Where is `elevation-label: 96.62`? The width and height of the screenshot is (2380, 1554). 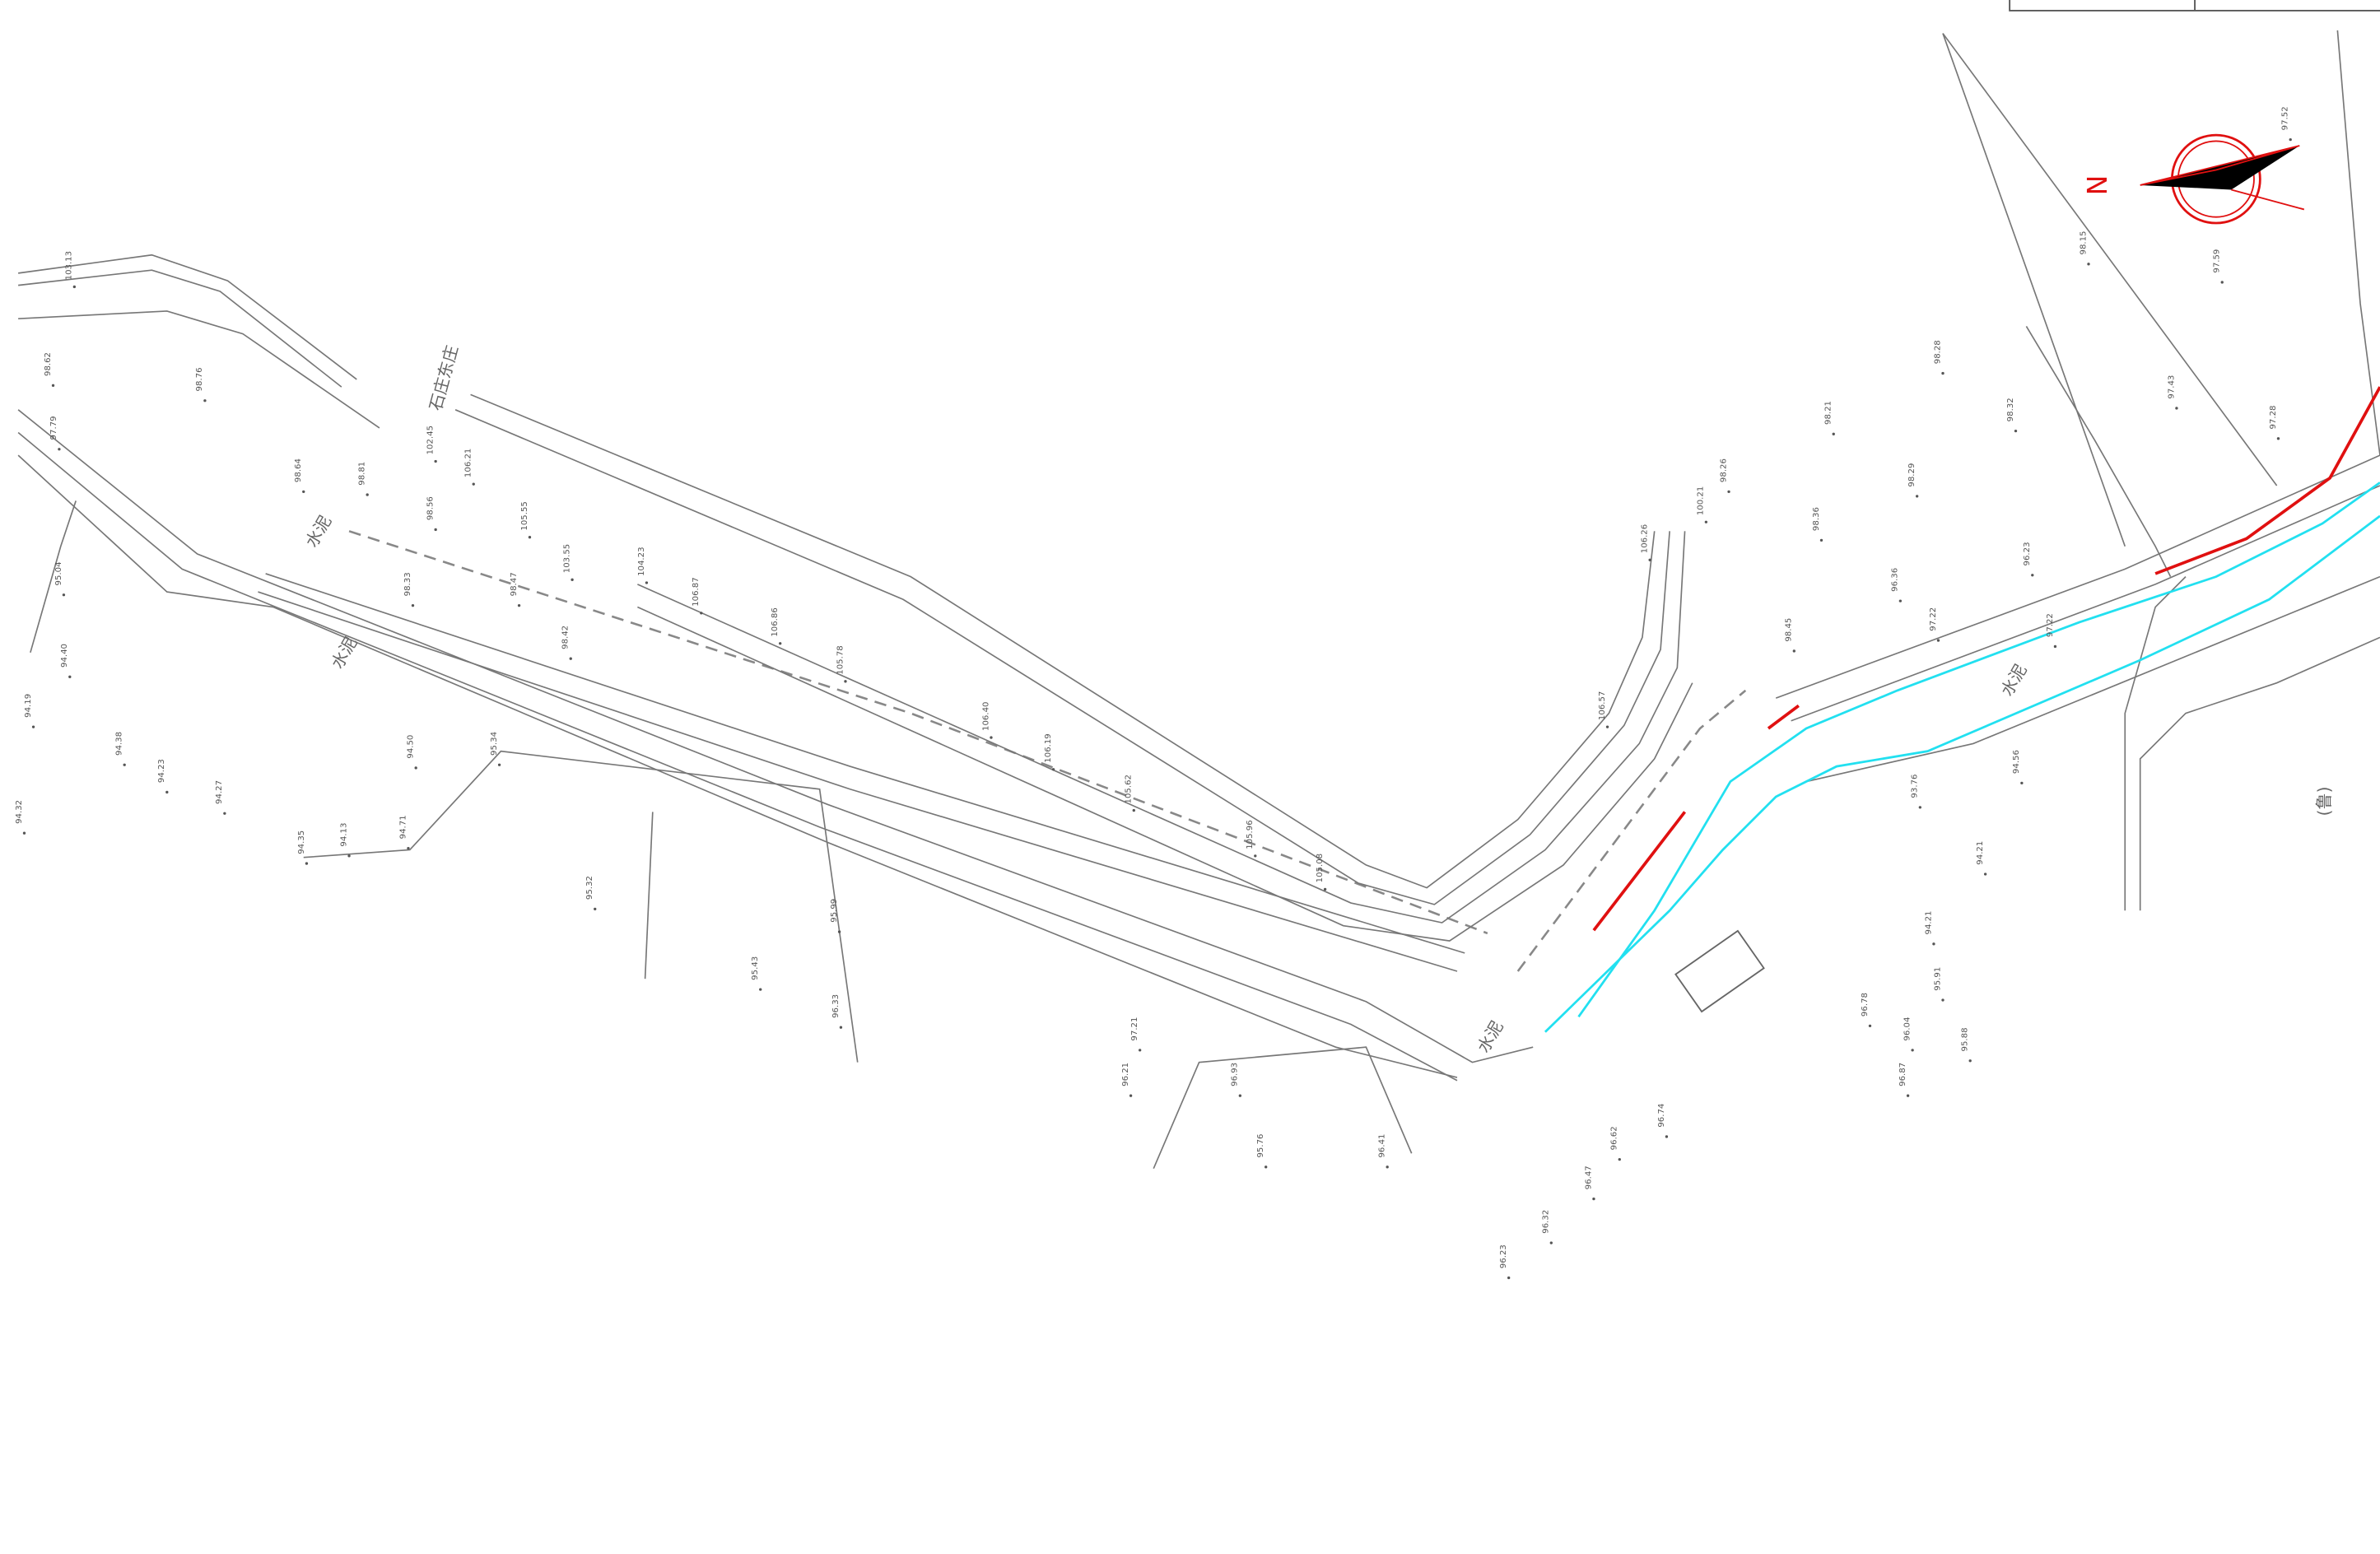 elevation-label: 96.62 is located at coordinates (1614, 1138).